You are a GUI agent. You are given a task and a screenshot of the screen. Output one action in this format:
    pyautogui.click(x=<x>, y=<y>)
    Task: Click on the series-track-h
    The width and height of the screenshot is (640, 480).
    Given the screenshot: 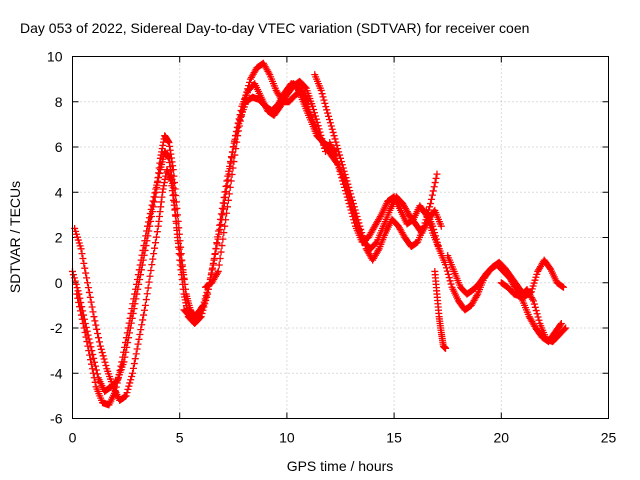 What is the action you would take?
    pyautogui.click(x=376, y=167)
    